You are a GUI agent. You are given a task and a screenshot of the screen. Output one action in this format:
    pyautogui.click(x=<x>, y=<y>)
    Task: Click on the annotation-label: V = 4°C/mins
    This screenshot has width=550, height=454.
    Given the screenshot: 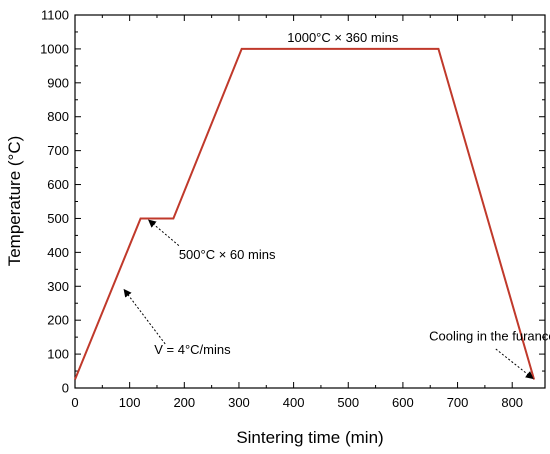 What is the action you would take?
    pyautogui.click(x=192, y=349)
    